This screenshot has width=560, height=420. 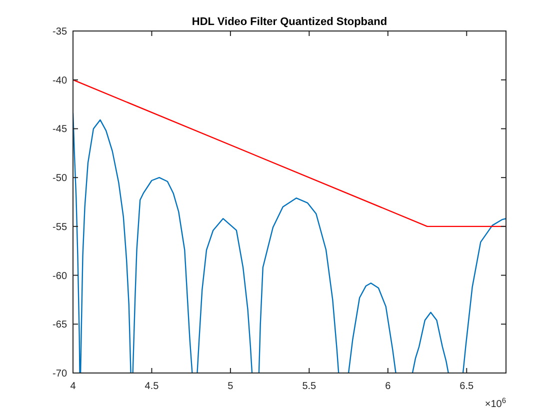 I want to click on y-tick-label: -65, so click(x=60, y=325).